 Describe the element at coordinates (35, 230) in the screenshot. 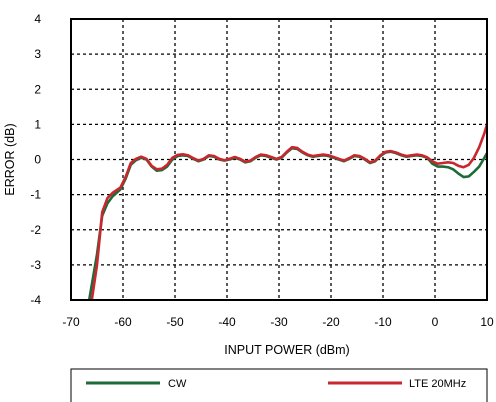

I see `y-tick-label: -2` at that location.